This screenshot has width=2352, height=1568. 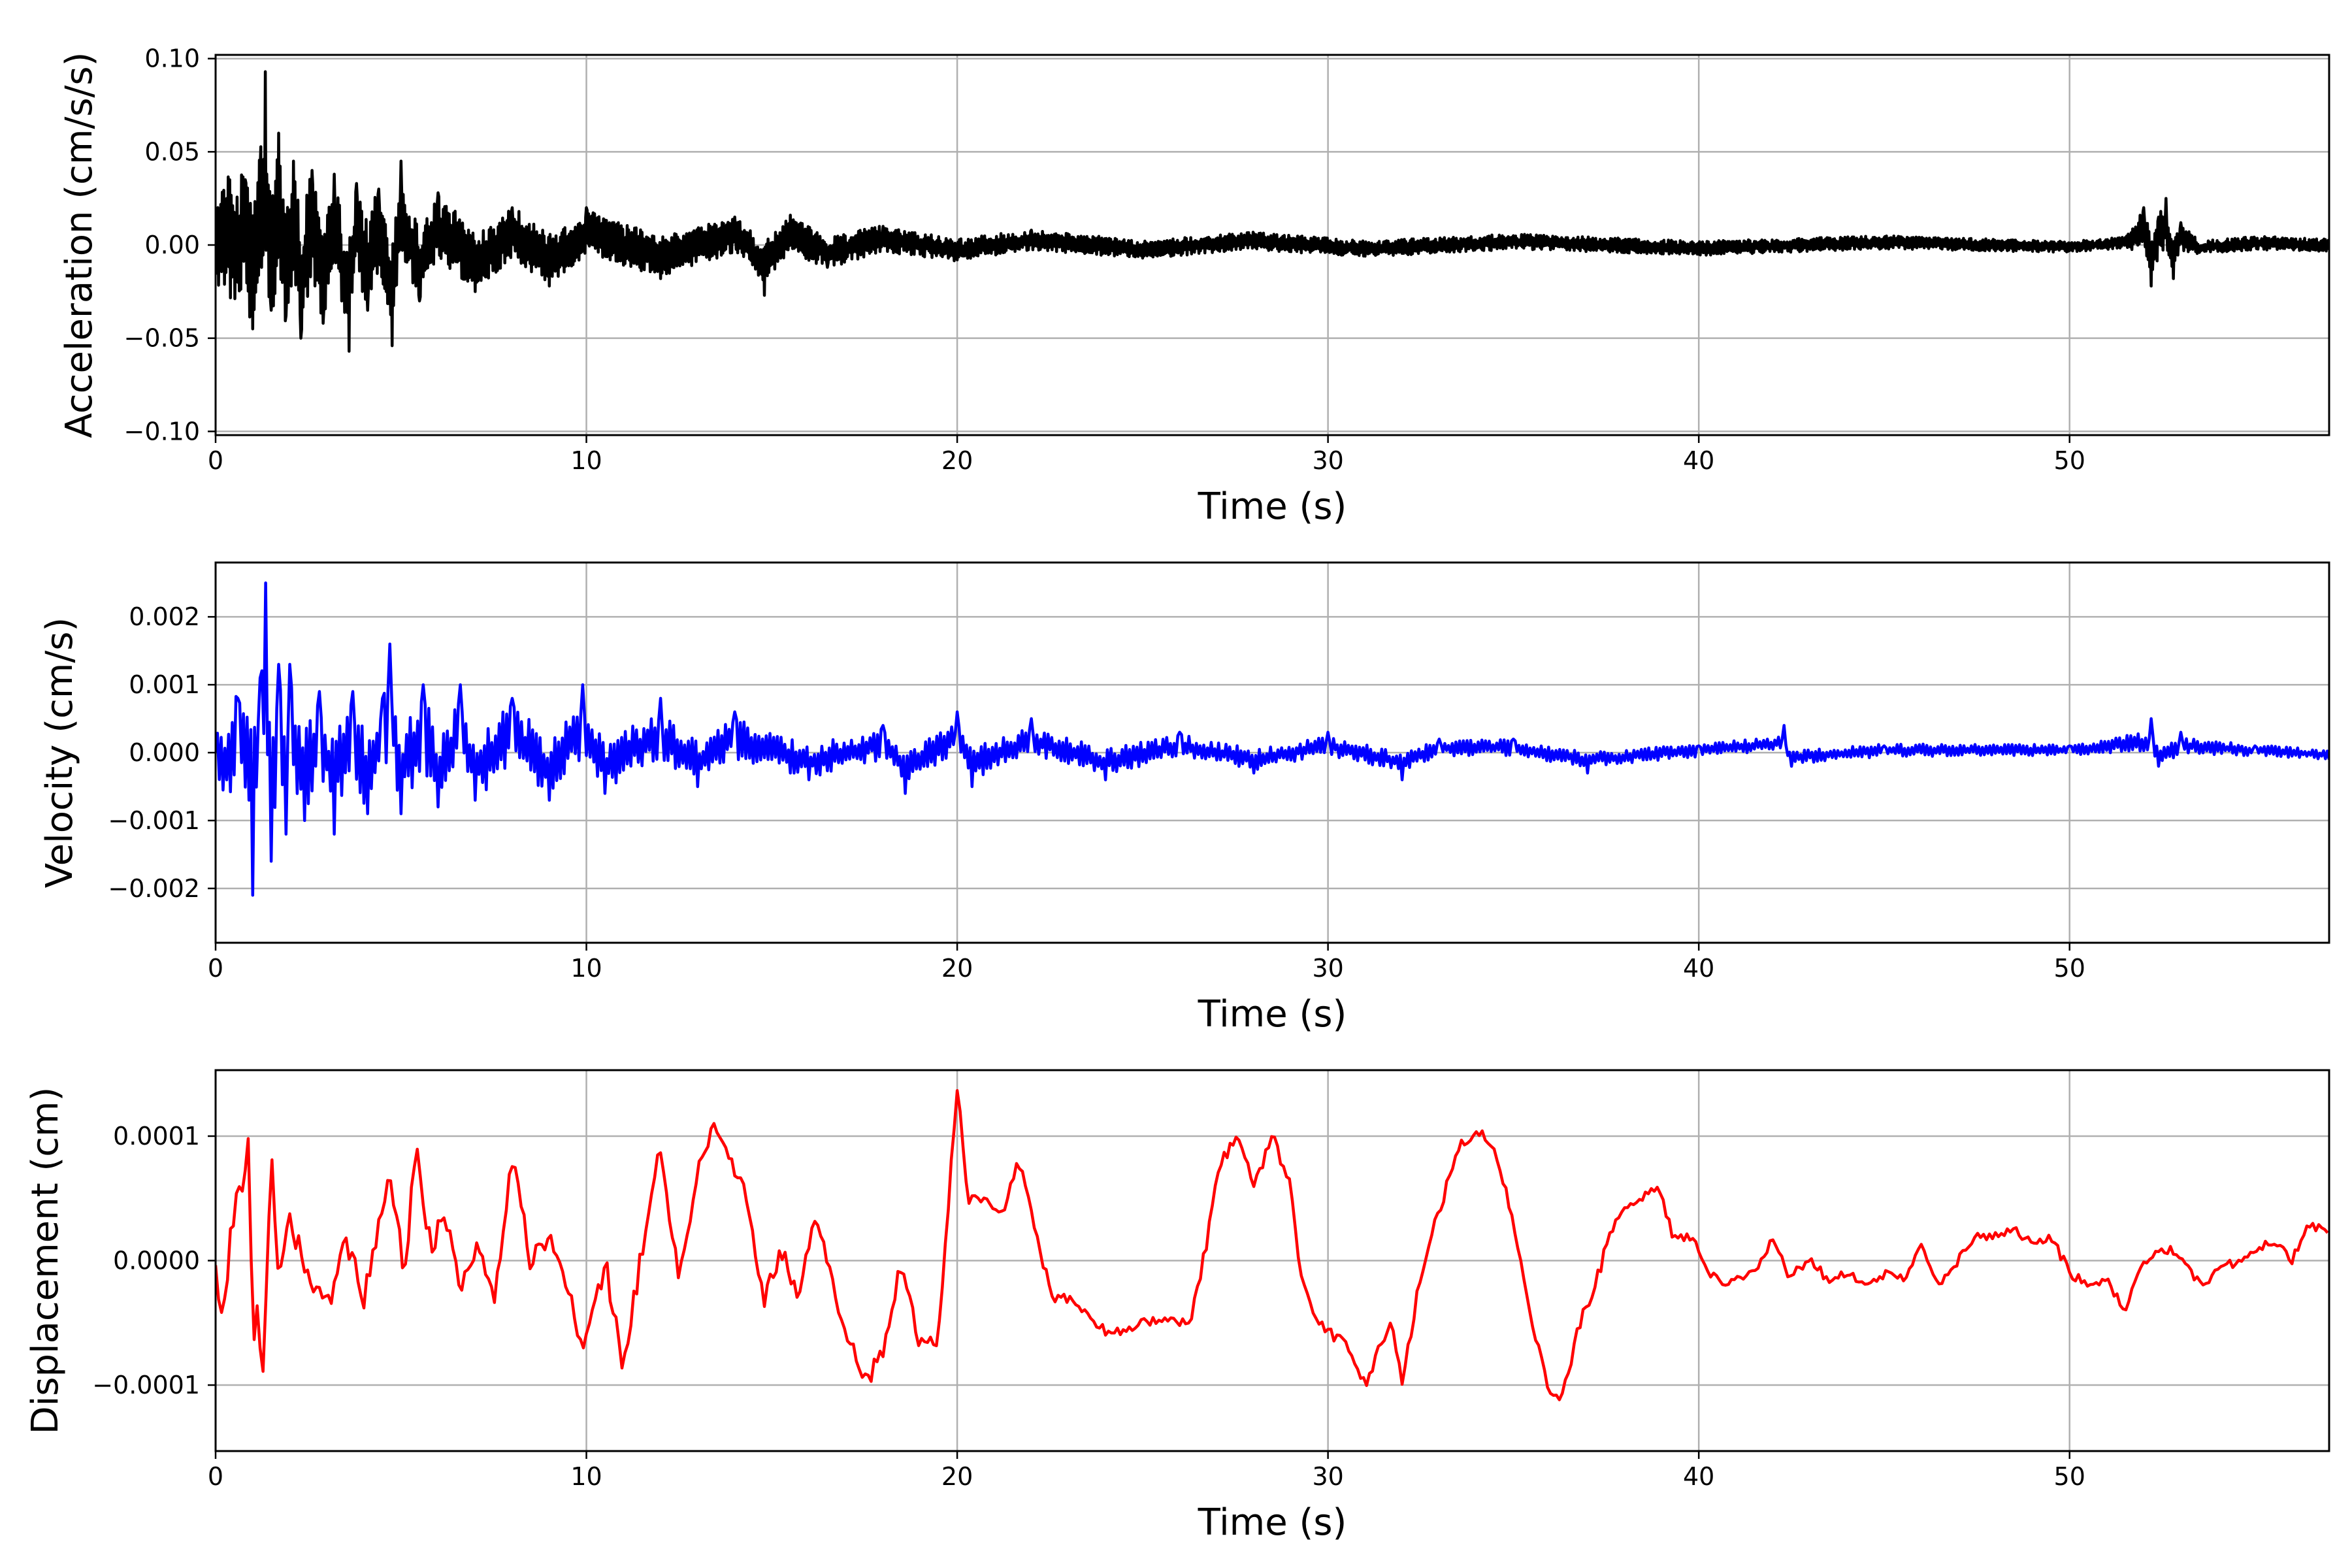 What do you see at coordinates (1272, 1522) in the screenshot?
I see `displacement-xlabel: Time (s)` at bounding box center [1272, 1522].